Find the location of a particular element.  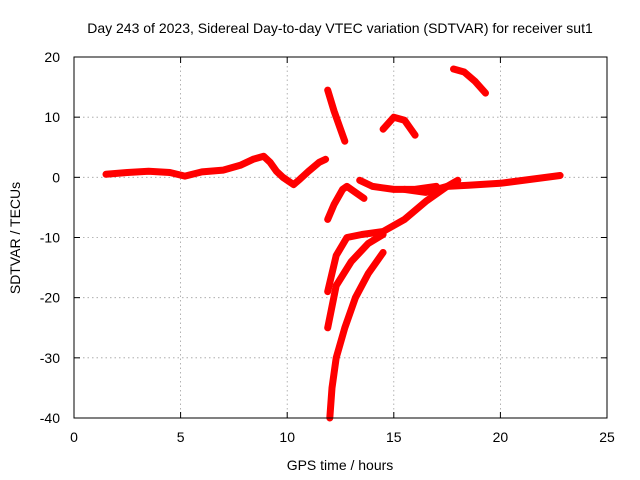

x-tick-label: 20 is located at coordinates (501, 437).